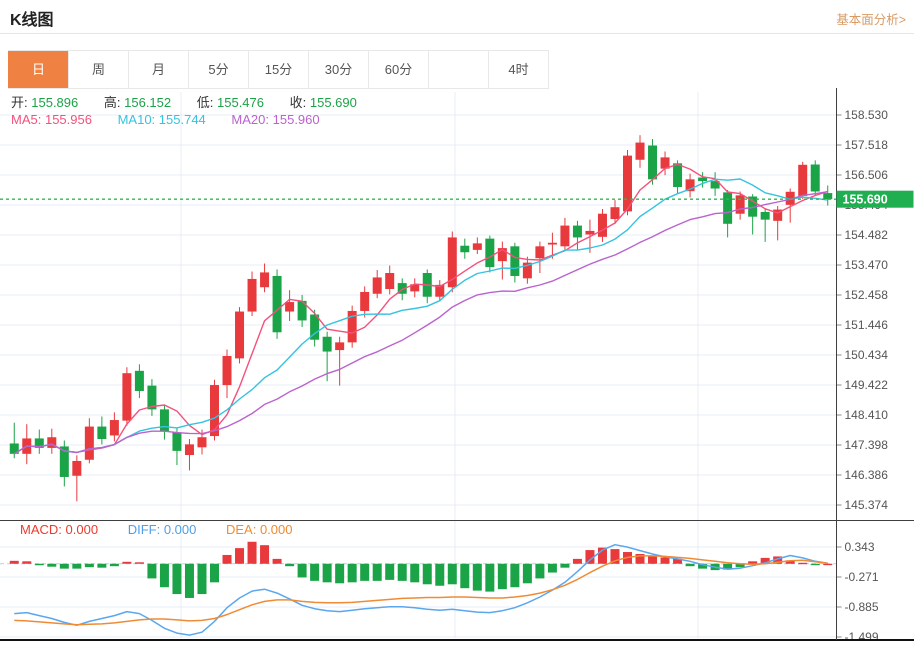 The width and height of the screenshot is (914, 648). I want to click on svg-text: 0.343, so click(860, 547).